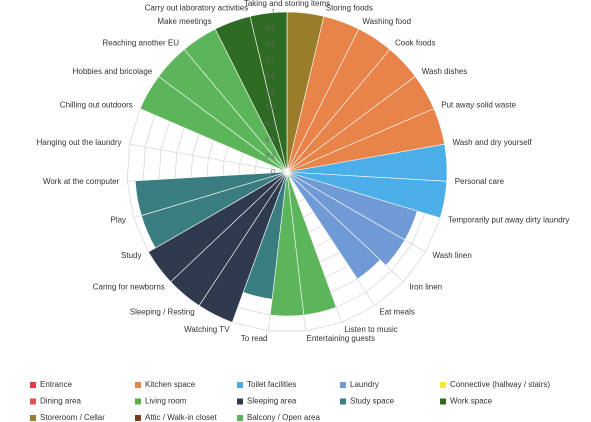 This screenshot has height=422, width=591. What do you see at coordinates (270, 44) in the screenshot?
I see `y-tick-label: 0.8` at bounding box center [270, 44].